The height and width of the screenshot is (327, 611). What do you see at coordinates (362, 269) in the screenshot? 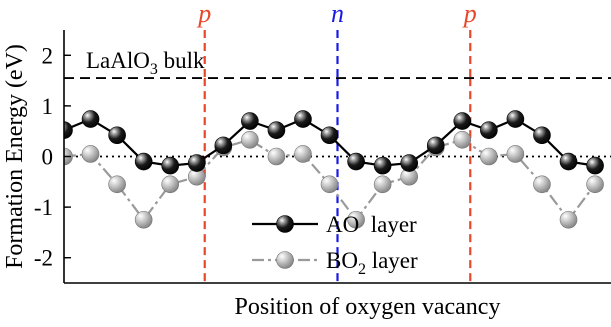
I see `legend-label-sub: 2` at bounding box center [362, 269].